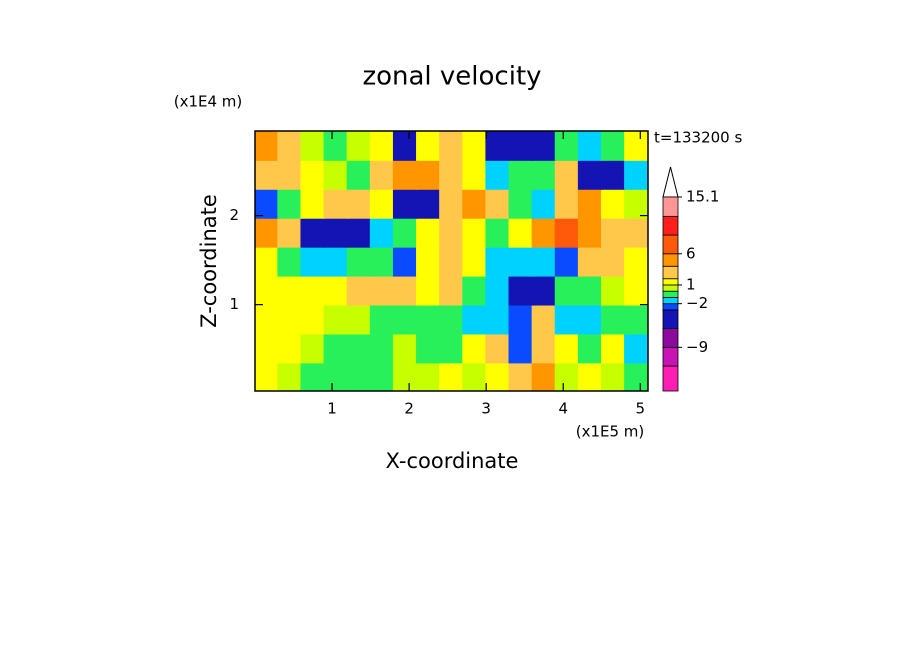 The image size is (904, 658). What do you see at coordinates (610, 432) in the screenshot?
I see `x-unit: (x1E5 m)` at bounding box center [610, 432].